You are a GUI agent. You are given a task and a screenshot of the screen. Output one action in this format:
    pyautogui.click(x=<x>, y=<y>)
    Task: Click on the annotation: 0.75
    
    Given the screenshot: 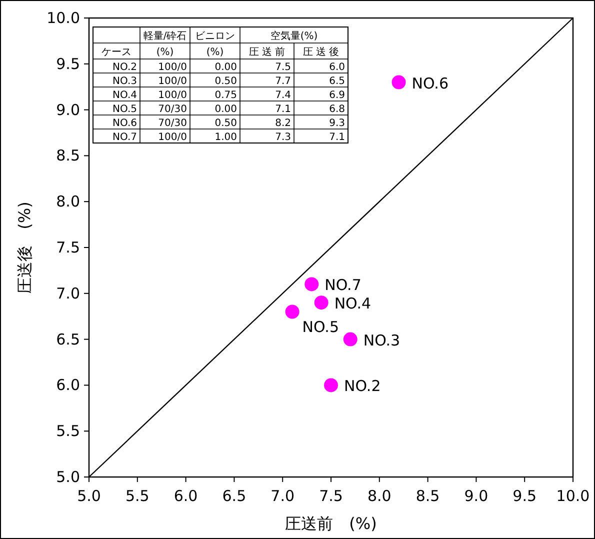 What is the action you would take?
    pyautogui.click(x=225, y=95)
    